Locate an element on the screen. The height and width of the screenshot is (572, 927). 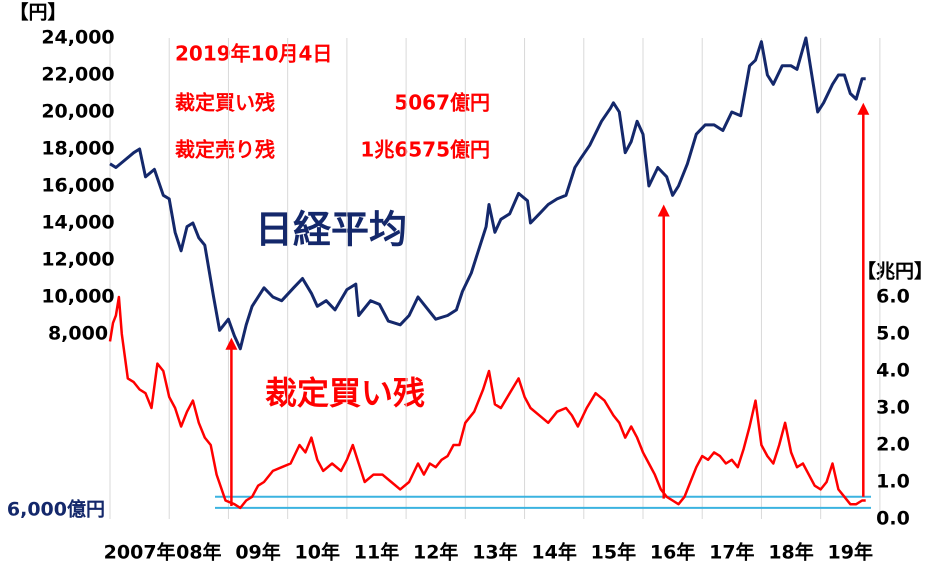
y-unit: 【円】 is located at coordinates (37, 12).